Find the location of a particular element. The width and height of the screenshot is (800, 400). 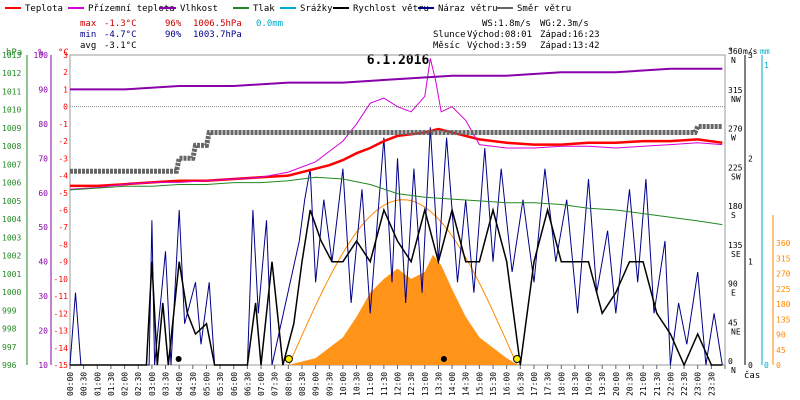

hpa-axis-unit: hPa is located at coordinates (14, 53).